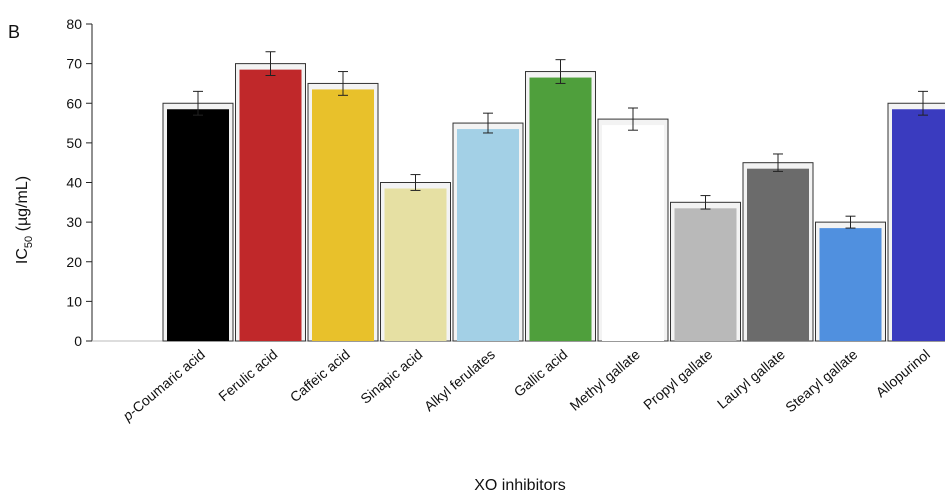 The image size is (945, 499). I want to click on x-tick-label: p-Coumaric acid, so click(163, 385).